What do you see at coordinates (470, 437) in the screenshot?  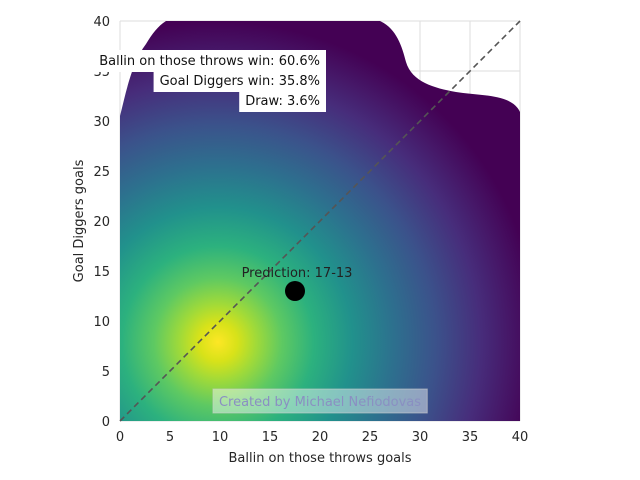 I see `x-tick-label-7: 35` at bounding box center [470, 437].